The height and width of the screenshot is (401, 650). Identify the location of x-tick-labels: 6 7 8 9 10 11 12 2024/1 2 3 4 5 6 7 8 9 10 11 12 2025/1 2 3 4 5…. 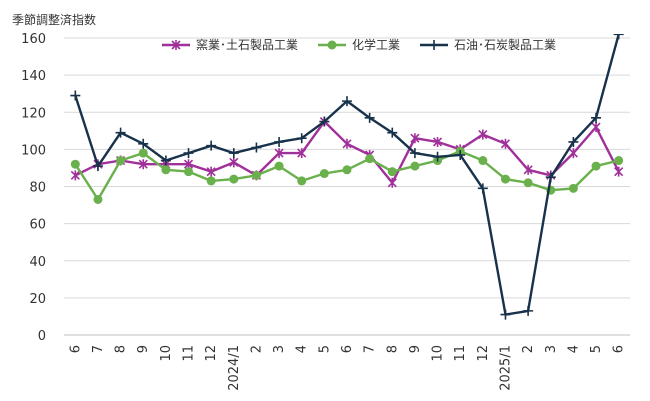
(347, 368).